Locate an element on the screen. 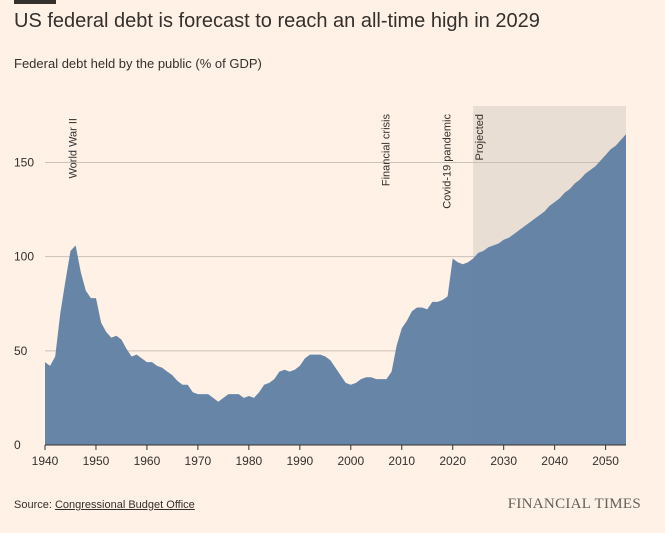  x-tick-label: 1940 is located at coordinates (45, 461).